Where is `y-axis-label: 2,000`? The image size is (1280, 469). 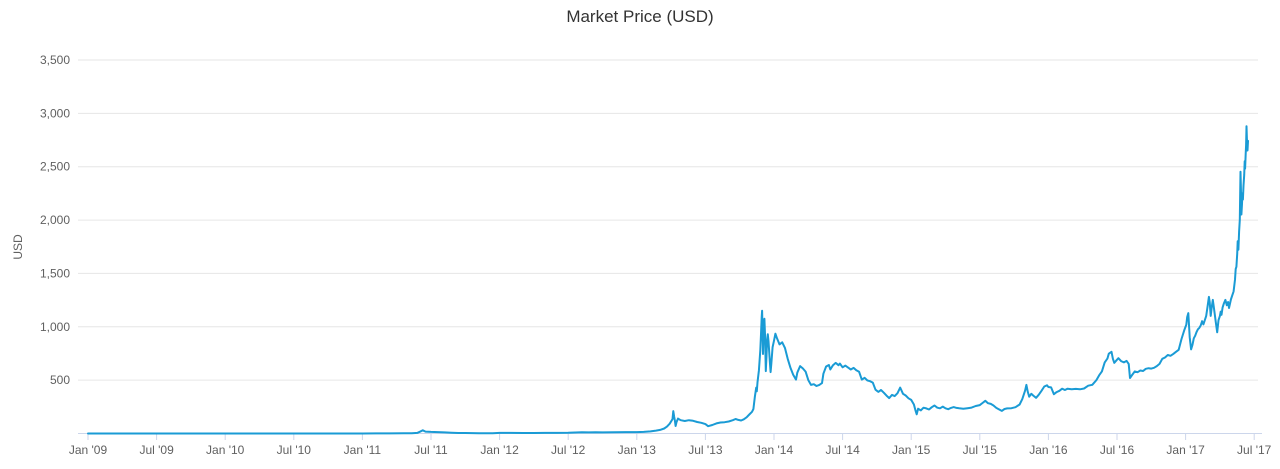 y-axis-label: 2,000 is located at coordinates (55, 220).